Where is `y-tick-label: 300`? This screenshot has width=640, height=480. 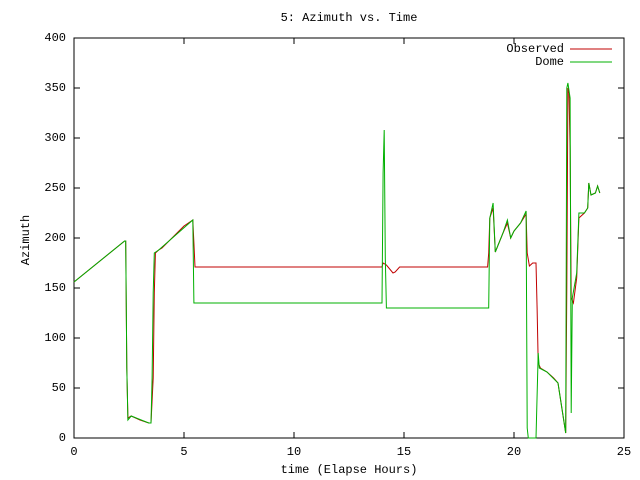
y-tick-label: 300 is located at coordinates (55, 138).